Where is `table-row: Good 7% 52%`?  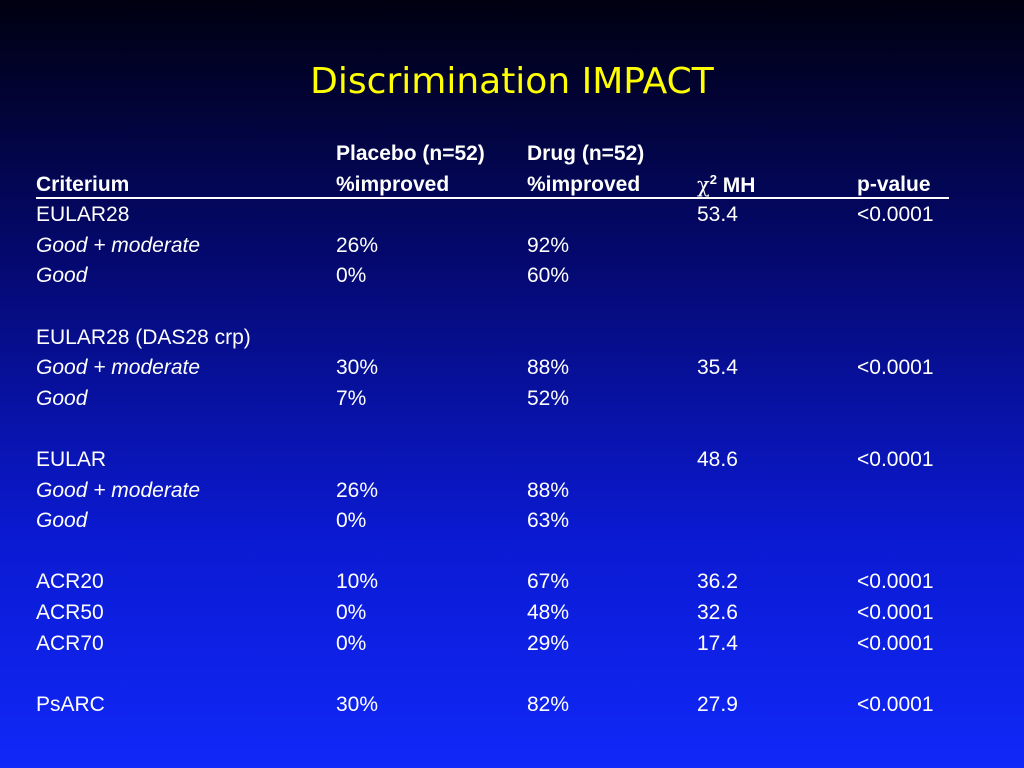
table-row: Good 7% 52% is located at coordinates (496, 399).